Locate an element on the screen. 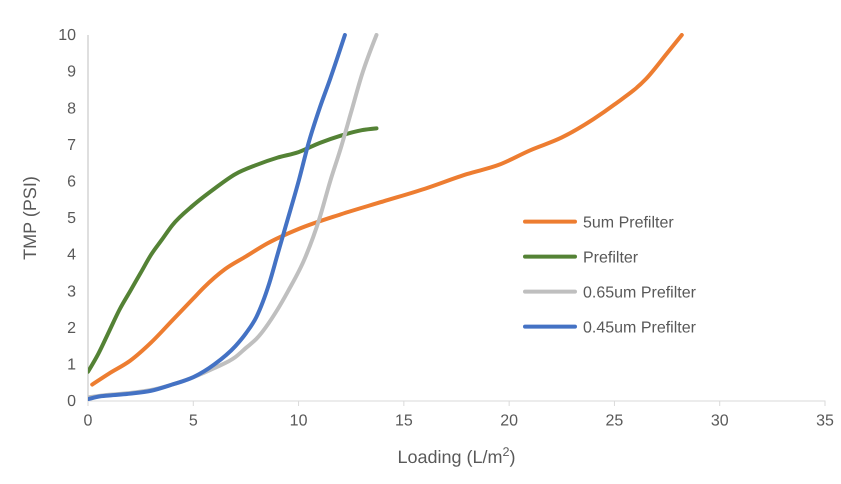 The width and height of the screenshot is (841, 484). y-tick-label: 7 is located at coordinates (71, 145).